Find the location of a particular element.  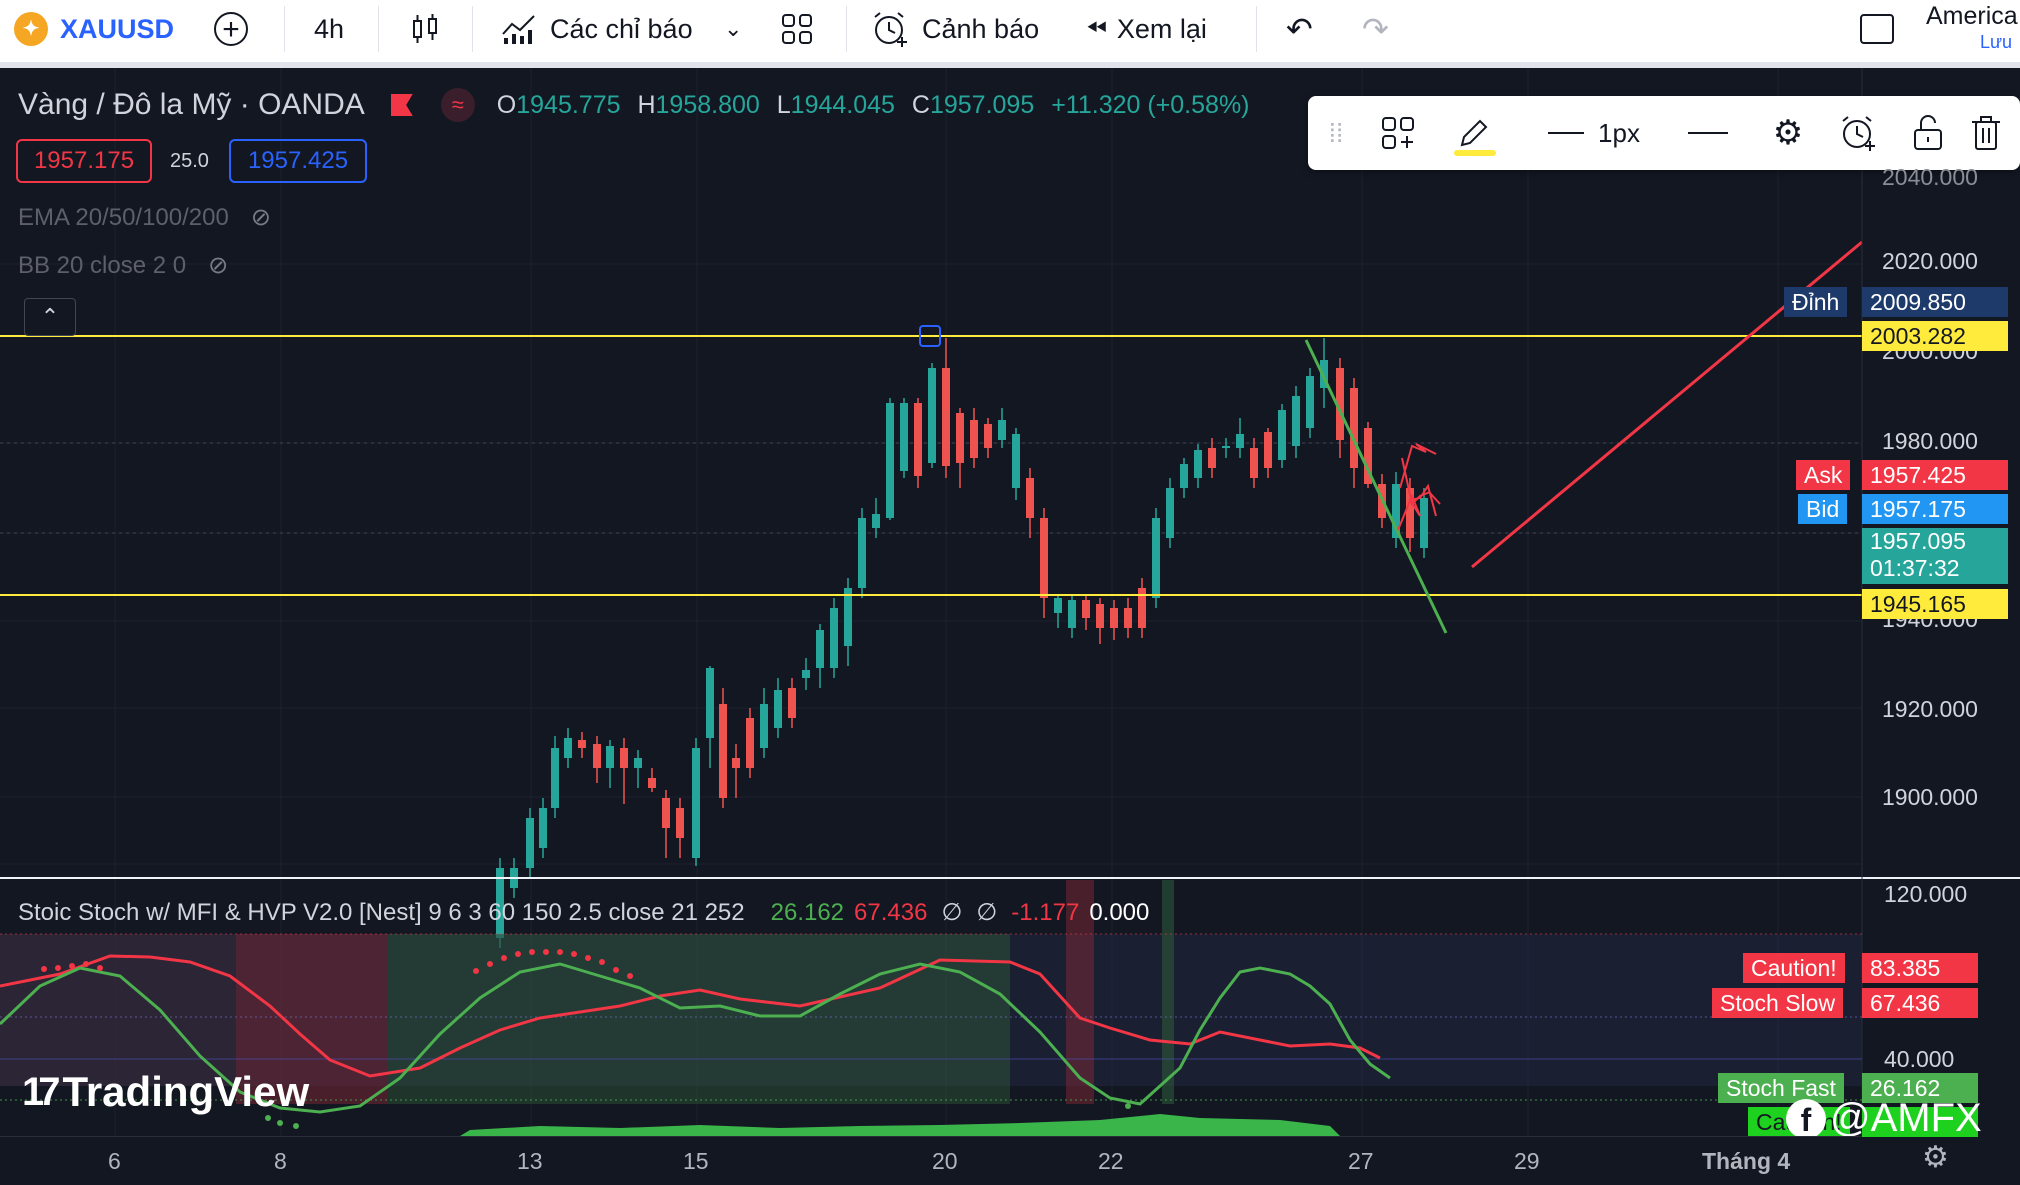

layouts-button is located at coordinates (797, 29).